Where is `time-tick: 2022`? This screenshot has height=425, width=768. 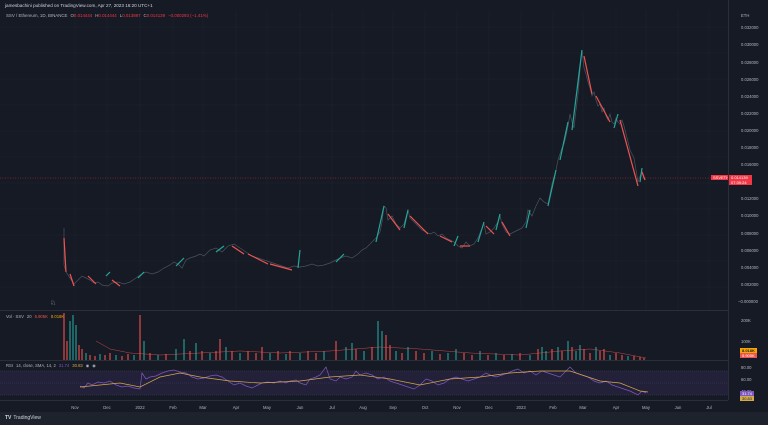 time-tick: 2022 is located at coordinates (140, 407).